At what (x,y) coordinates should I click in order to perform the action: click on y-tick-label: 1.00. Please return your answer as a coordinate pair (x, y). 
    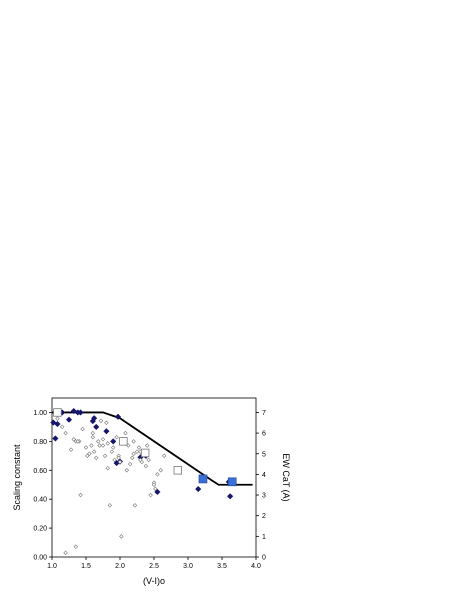
    Looking at the image, I should click on (40, 413).